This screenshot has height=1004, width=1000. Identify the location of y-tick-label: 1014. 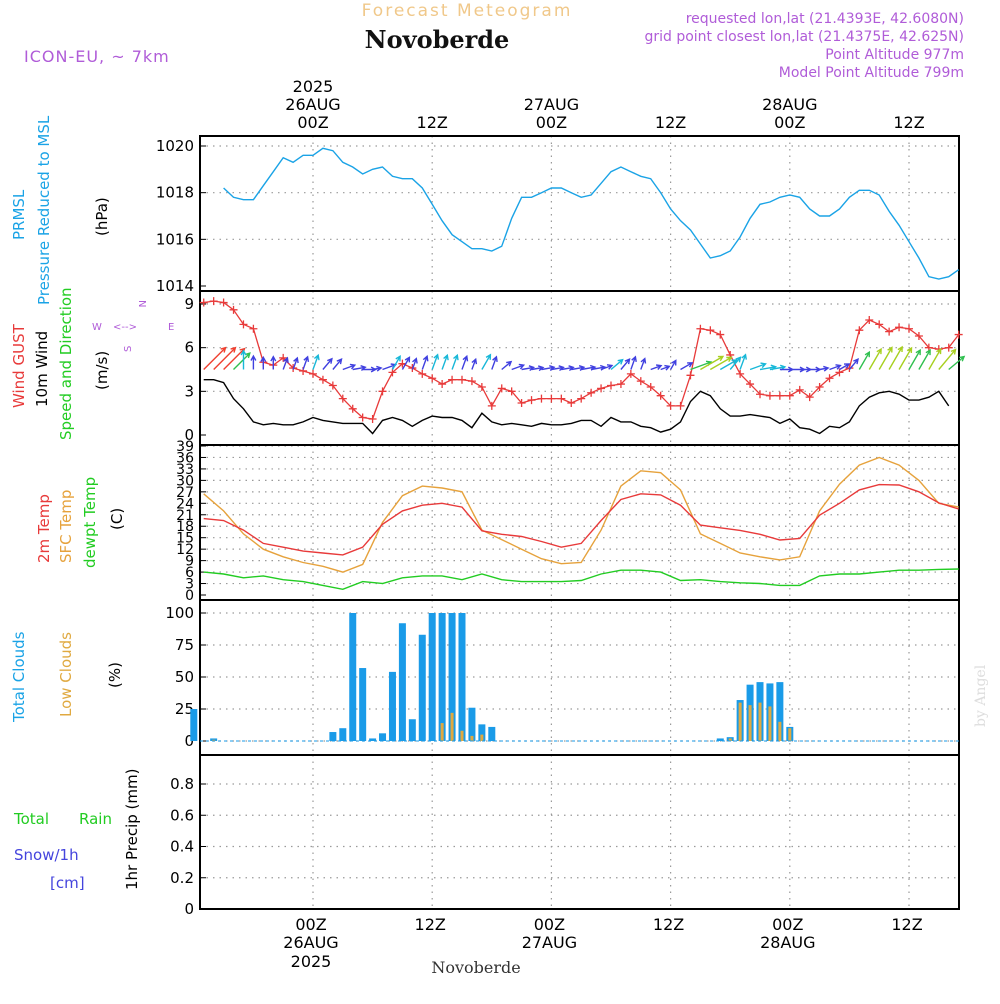
(175, 286).